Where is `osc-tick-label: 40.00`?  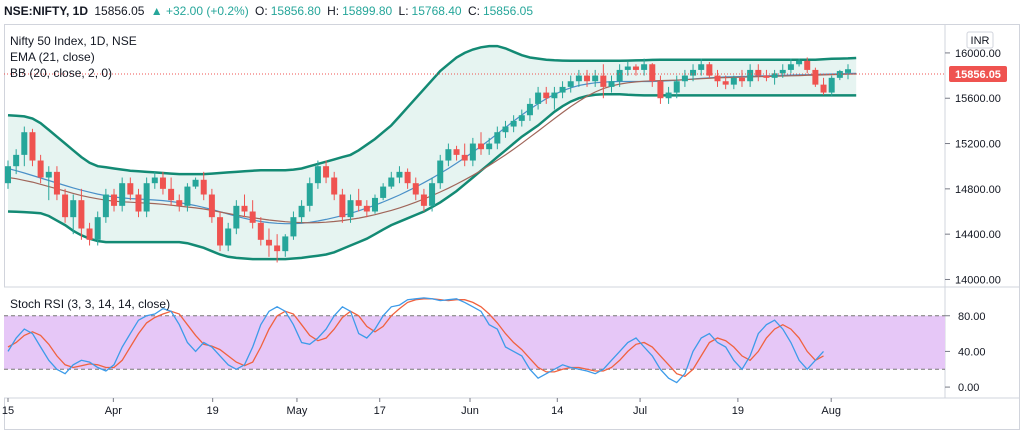
osc-tick-label: 40.00 is located at coordinates (972, 352).